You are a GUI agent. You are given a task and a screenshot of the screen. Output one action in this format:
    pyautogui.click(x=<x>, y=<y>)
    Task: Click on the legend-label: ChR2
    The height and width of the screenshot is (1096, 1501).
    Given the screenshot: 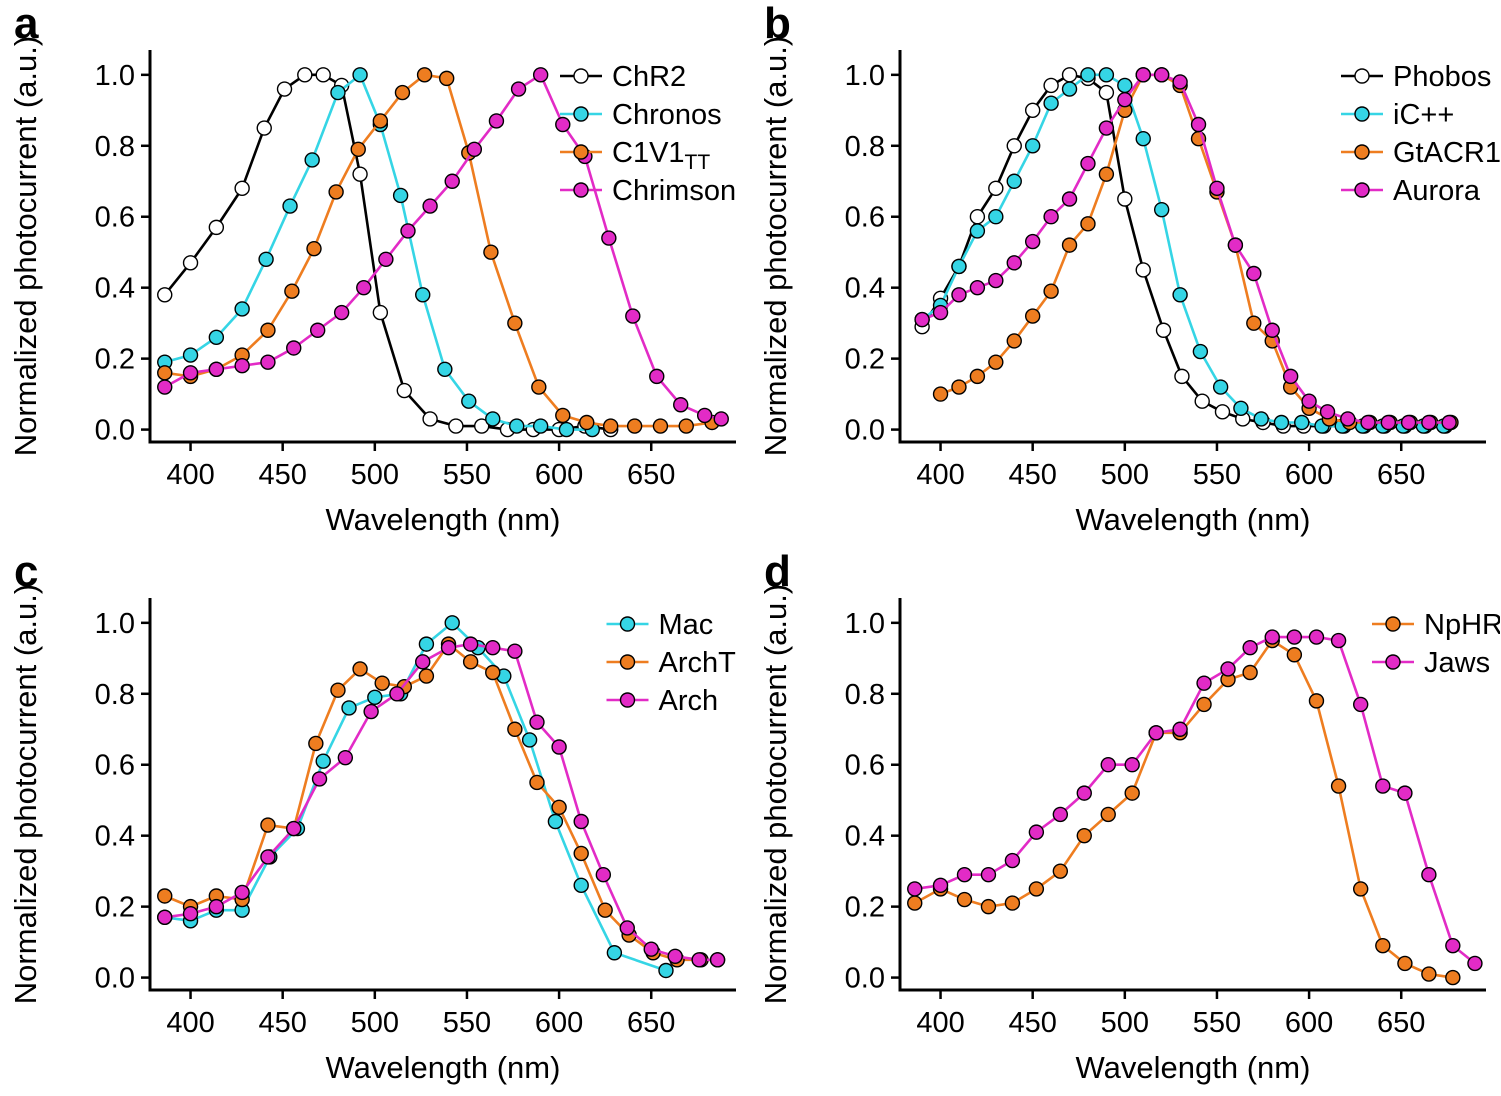 What is the action you would take?
    pyautogui.click(x=649, y=77)
    